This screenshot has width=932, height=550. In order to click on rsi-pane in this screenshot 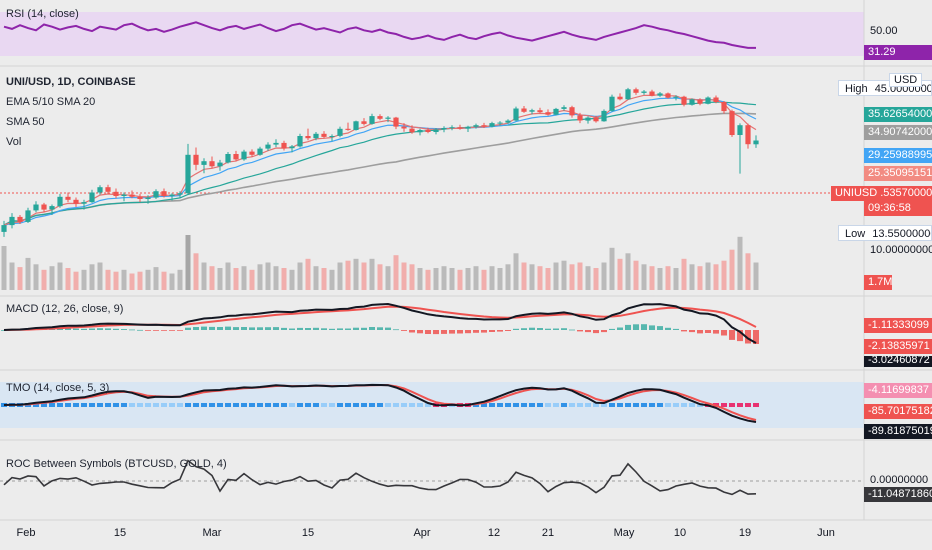, I will do `click(432, 34)`.